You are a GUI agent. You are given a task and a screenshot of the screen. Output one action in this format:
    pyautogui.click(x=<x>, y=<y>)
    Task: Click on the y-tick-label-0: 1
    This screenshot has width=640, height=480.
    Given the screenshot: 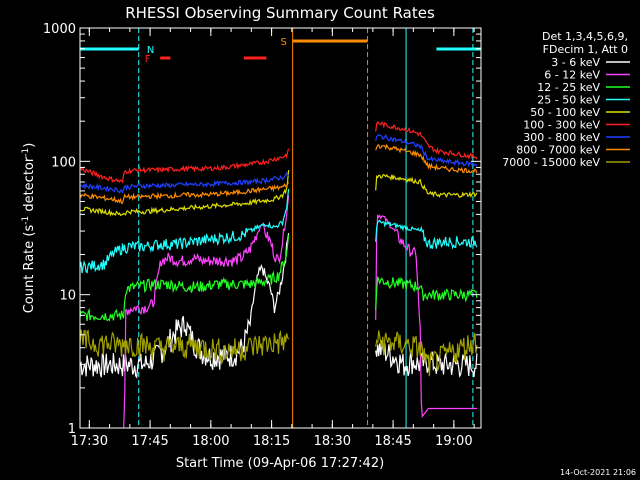 What is the action you would take?
    pyautogui.click(x=72, y=429)
    